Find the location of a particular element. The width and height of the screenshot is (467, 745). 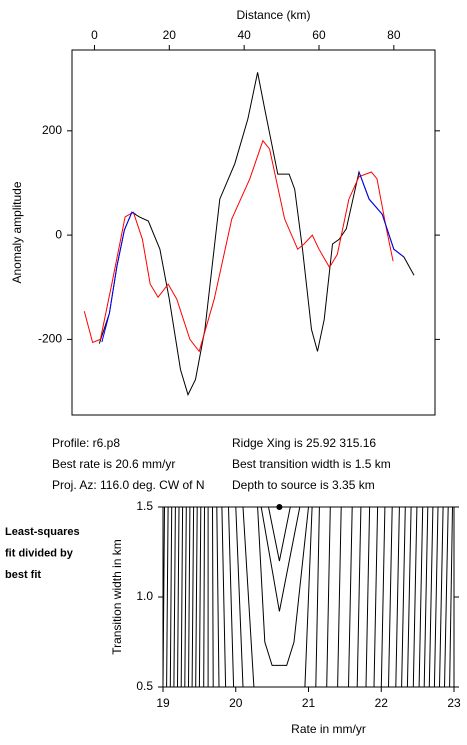

side-label: Least-squares is located at coordinates (42, 532).